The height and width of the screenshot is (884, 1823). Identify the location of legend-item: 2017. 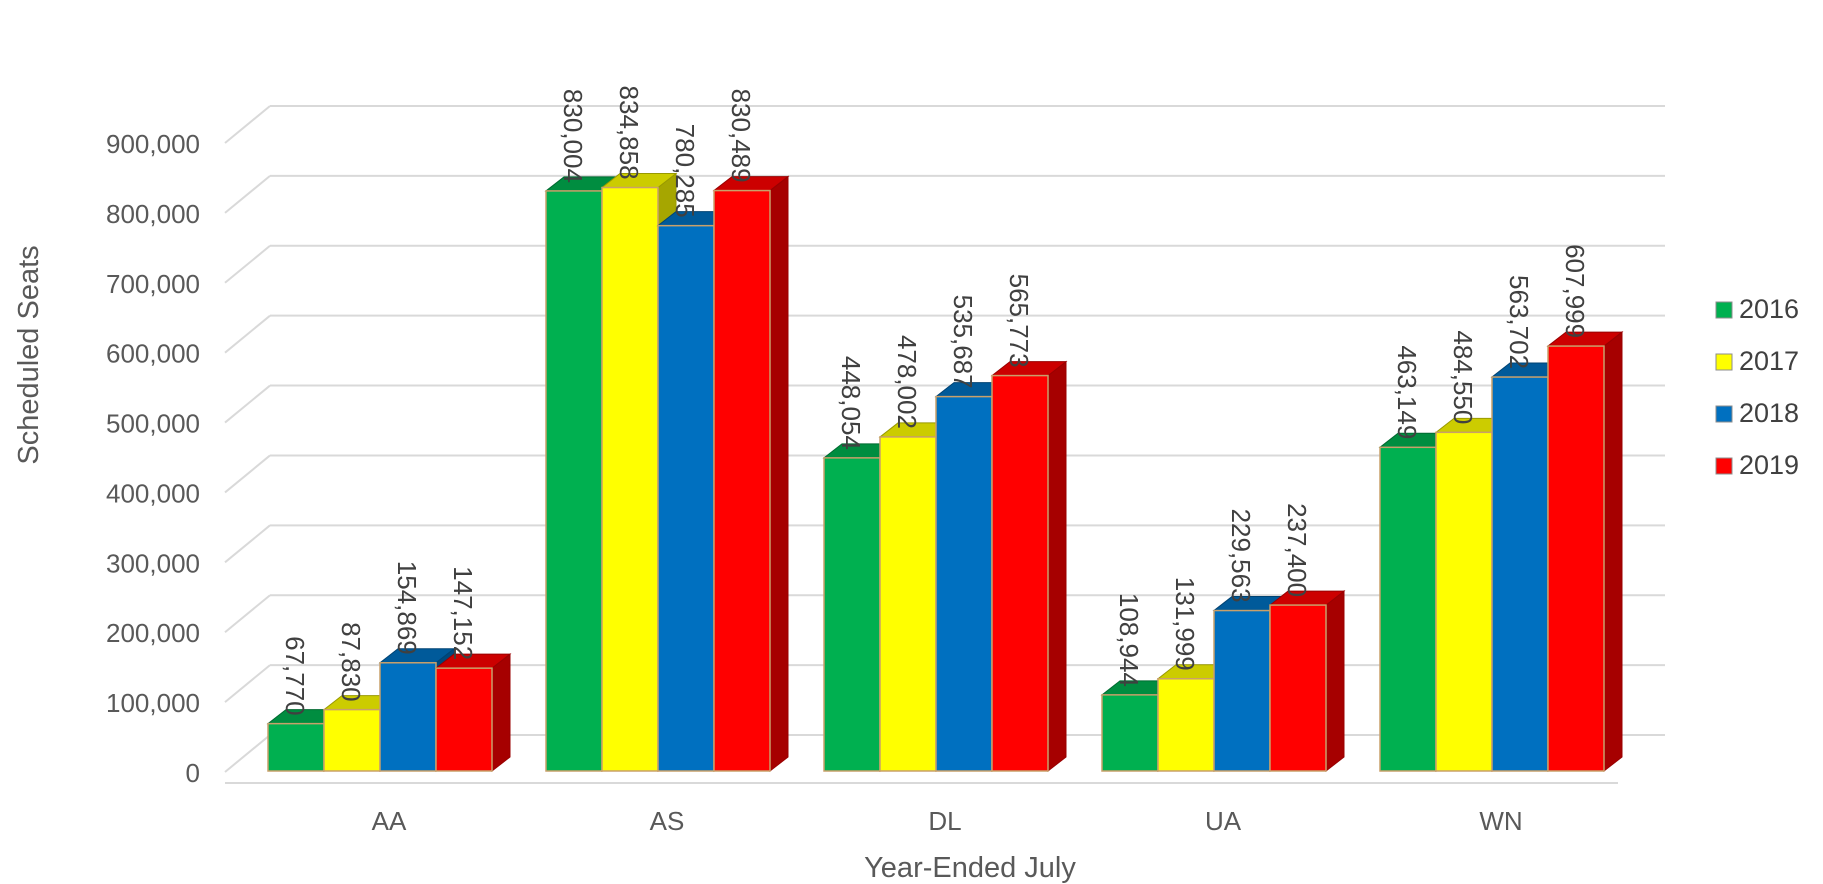
(1757, 361).